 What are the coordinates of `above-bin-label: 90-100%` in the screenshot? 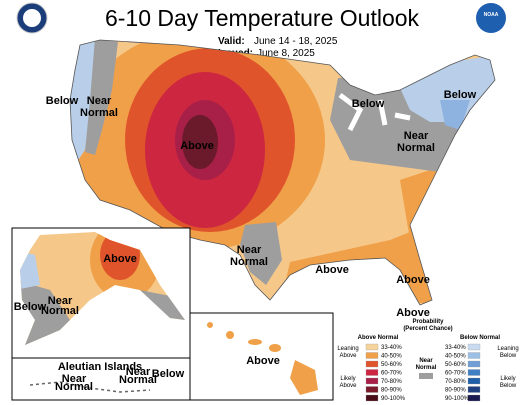 It's located at (393, 399).